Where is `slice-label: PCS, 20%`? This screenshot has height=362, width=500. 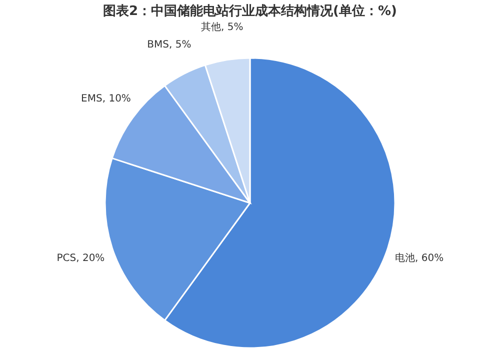 slice-label: PCS, 20% is located at coordinates (80, 258).